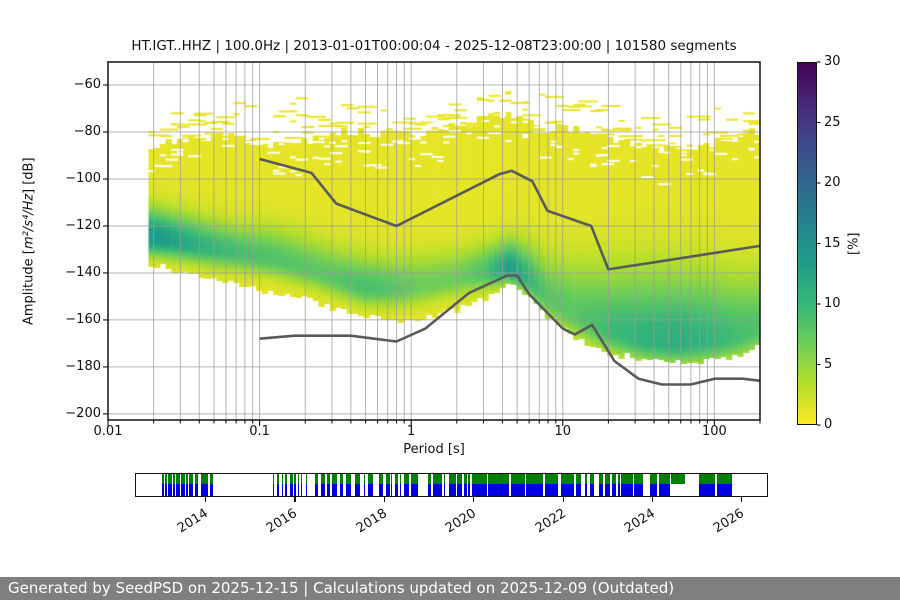  What do you see at coordinates (550, 521) in the screenshot?
I see `timeline-year-label: 2022` at bounding box center [550, 521].